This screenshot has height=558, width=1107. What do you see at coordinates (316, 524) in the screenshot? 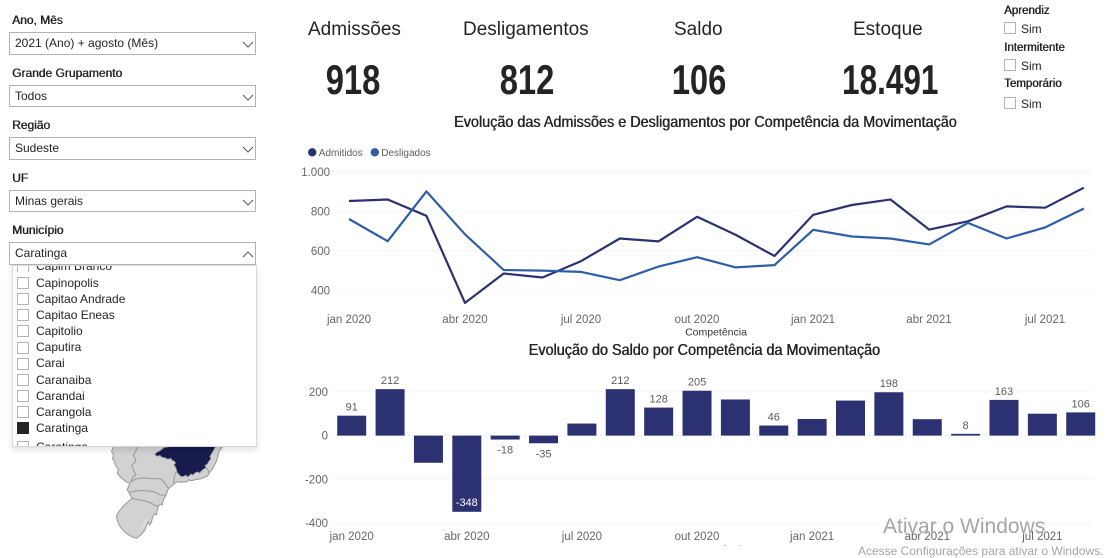
I see `svg-text: -400` at bounding box center [316, 524].